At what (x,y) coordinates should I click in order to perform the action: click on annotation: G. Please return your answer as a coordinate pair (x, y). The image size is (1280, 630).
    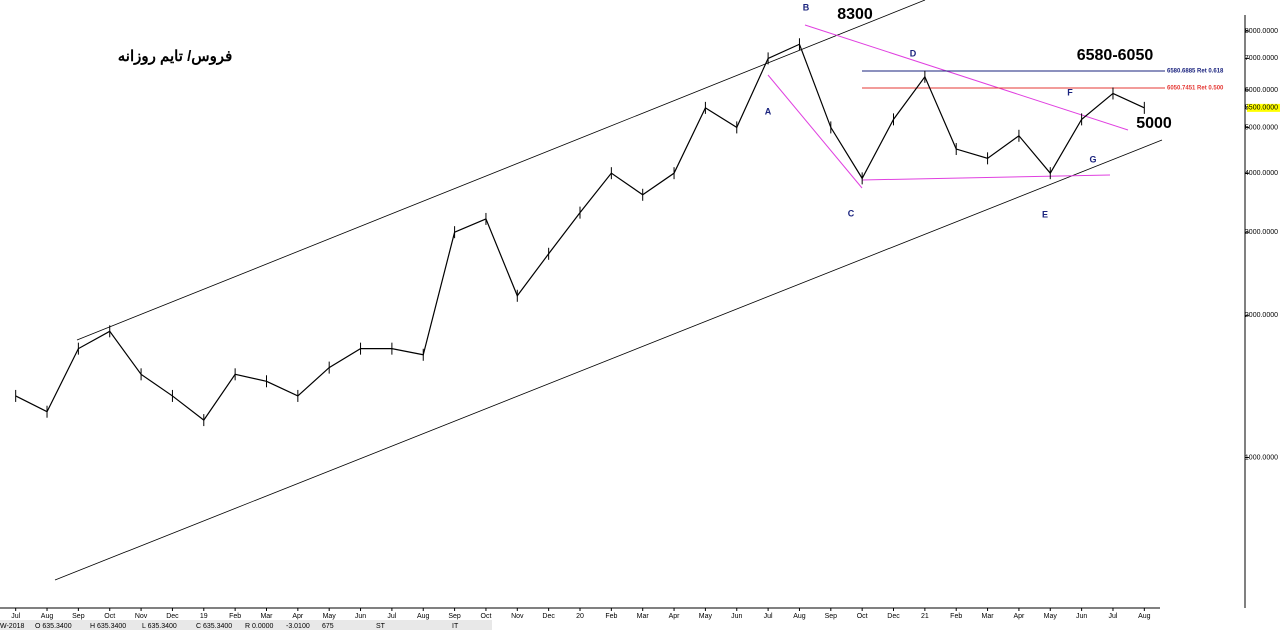
    Looking at the image, I should click on (1092, 159).